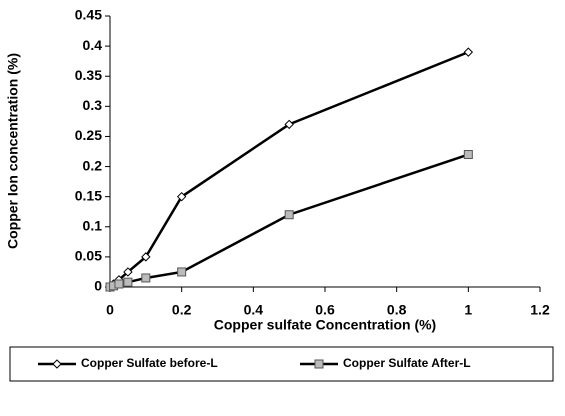 The width and height of the screenshot is (565, 416). I want to click on y-tick-label: 0.4, so click(93, 45).